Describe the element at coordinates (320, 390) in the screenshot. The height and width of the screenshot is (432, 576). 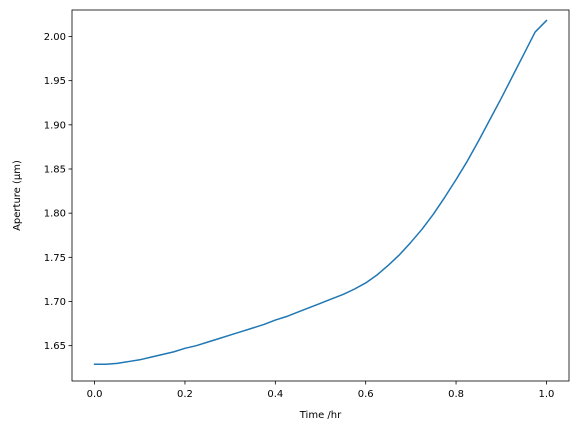
I see `x-axis-ticks: 0.0 0.2 0.4 0.6 0.8 1.0` at that location.